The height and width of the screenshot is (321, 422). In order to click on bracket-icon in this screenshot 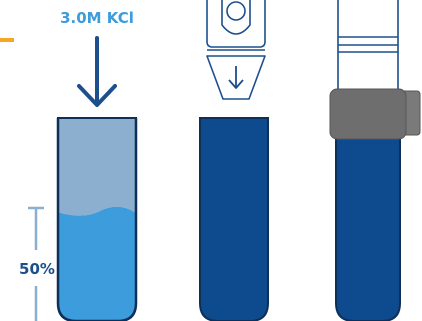, I will do `click(36, 263)`.